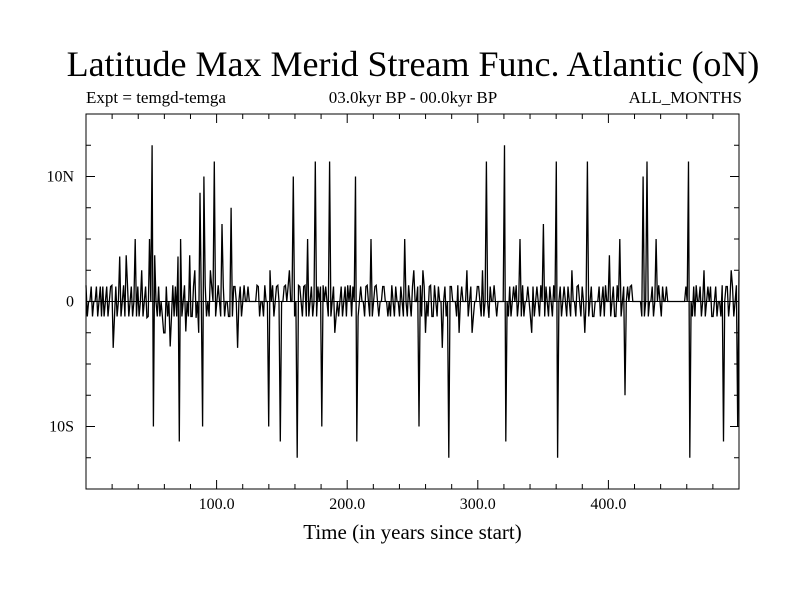 The width and height of the screenshot is (800, 600). What do you see at coordinates (217, 504) in the screenshot?
I see `x-tick-label: 100.0` at bounding box center [217, 504].